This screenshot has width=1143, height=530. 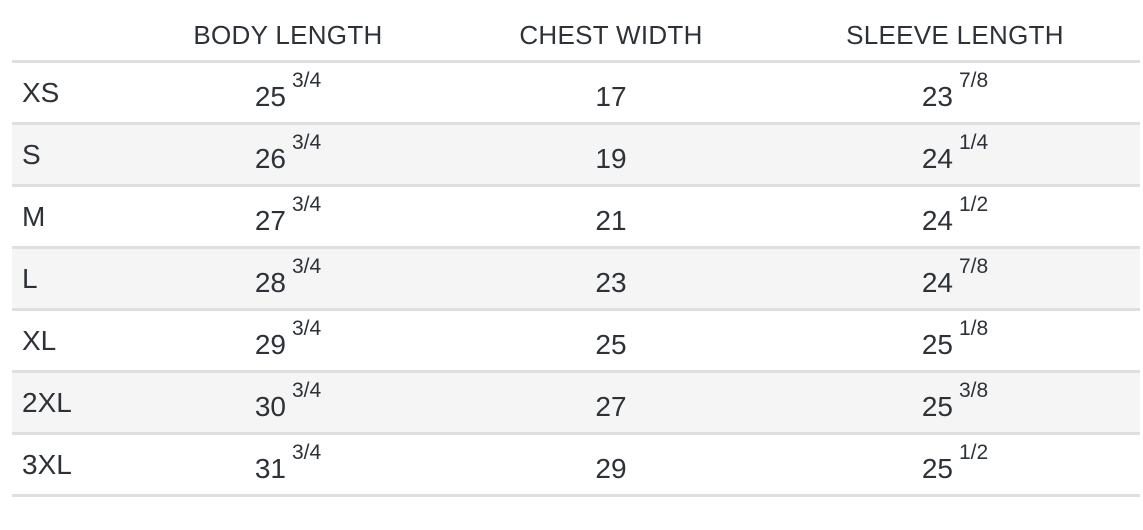 I want to click on body-length-cell: 313/4, so click(x=288, y=462).